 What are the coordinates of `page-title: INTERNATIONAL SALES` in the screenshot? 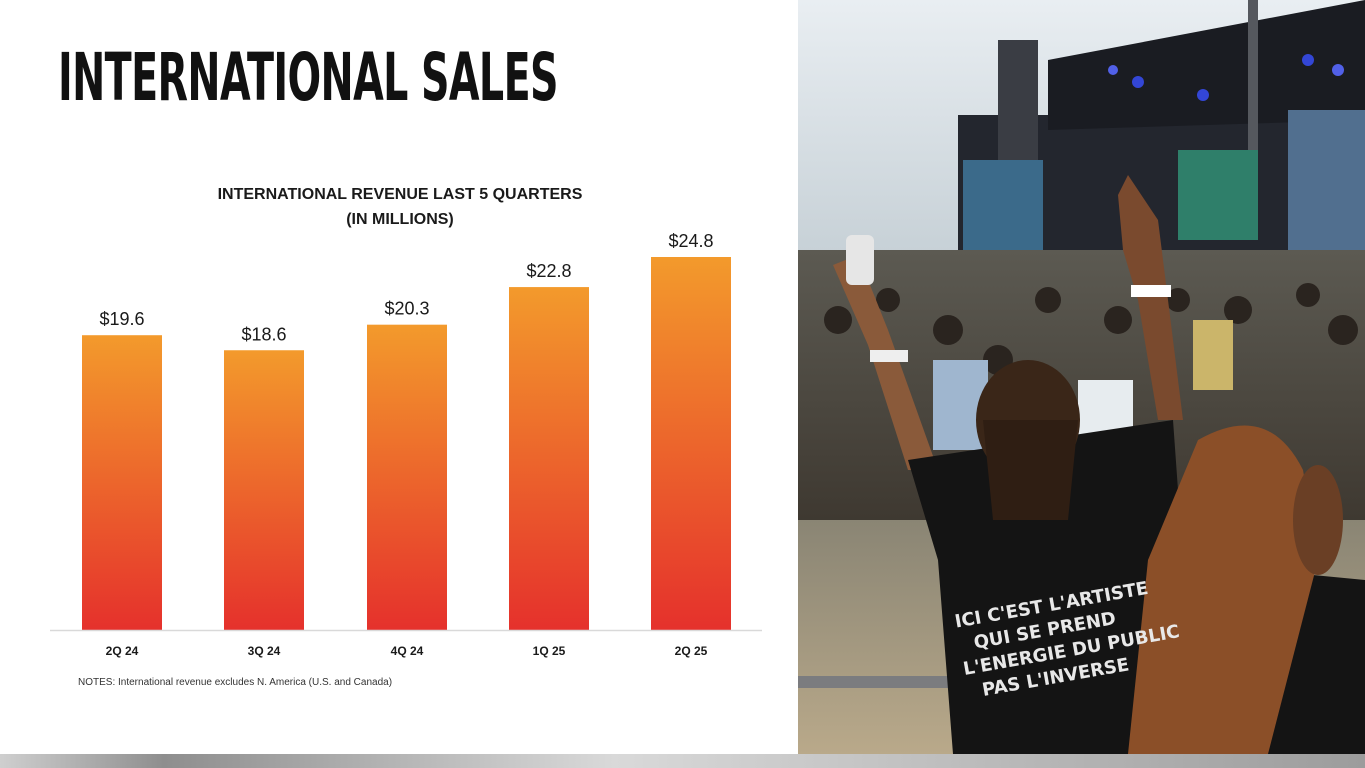 It's located at (308, 77).